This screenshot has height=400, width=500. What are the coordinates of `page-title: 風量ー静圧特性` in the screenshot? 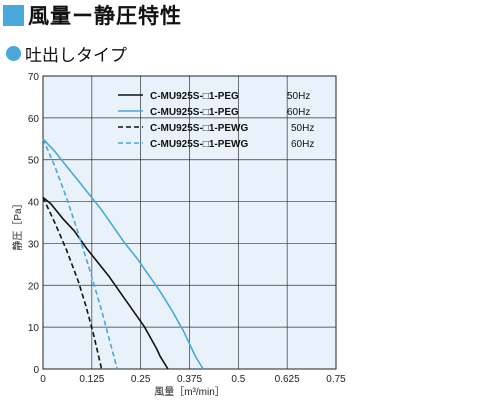 It's located at (92, 16).